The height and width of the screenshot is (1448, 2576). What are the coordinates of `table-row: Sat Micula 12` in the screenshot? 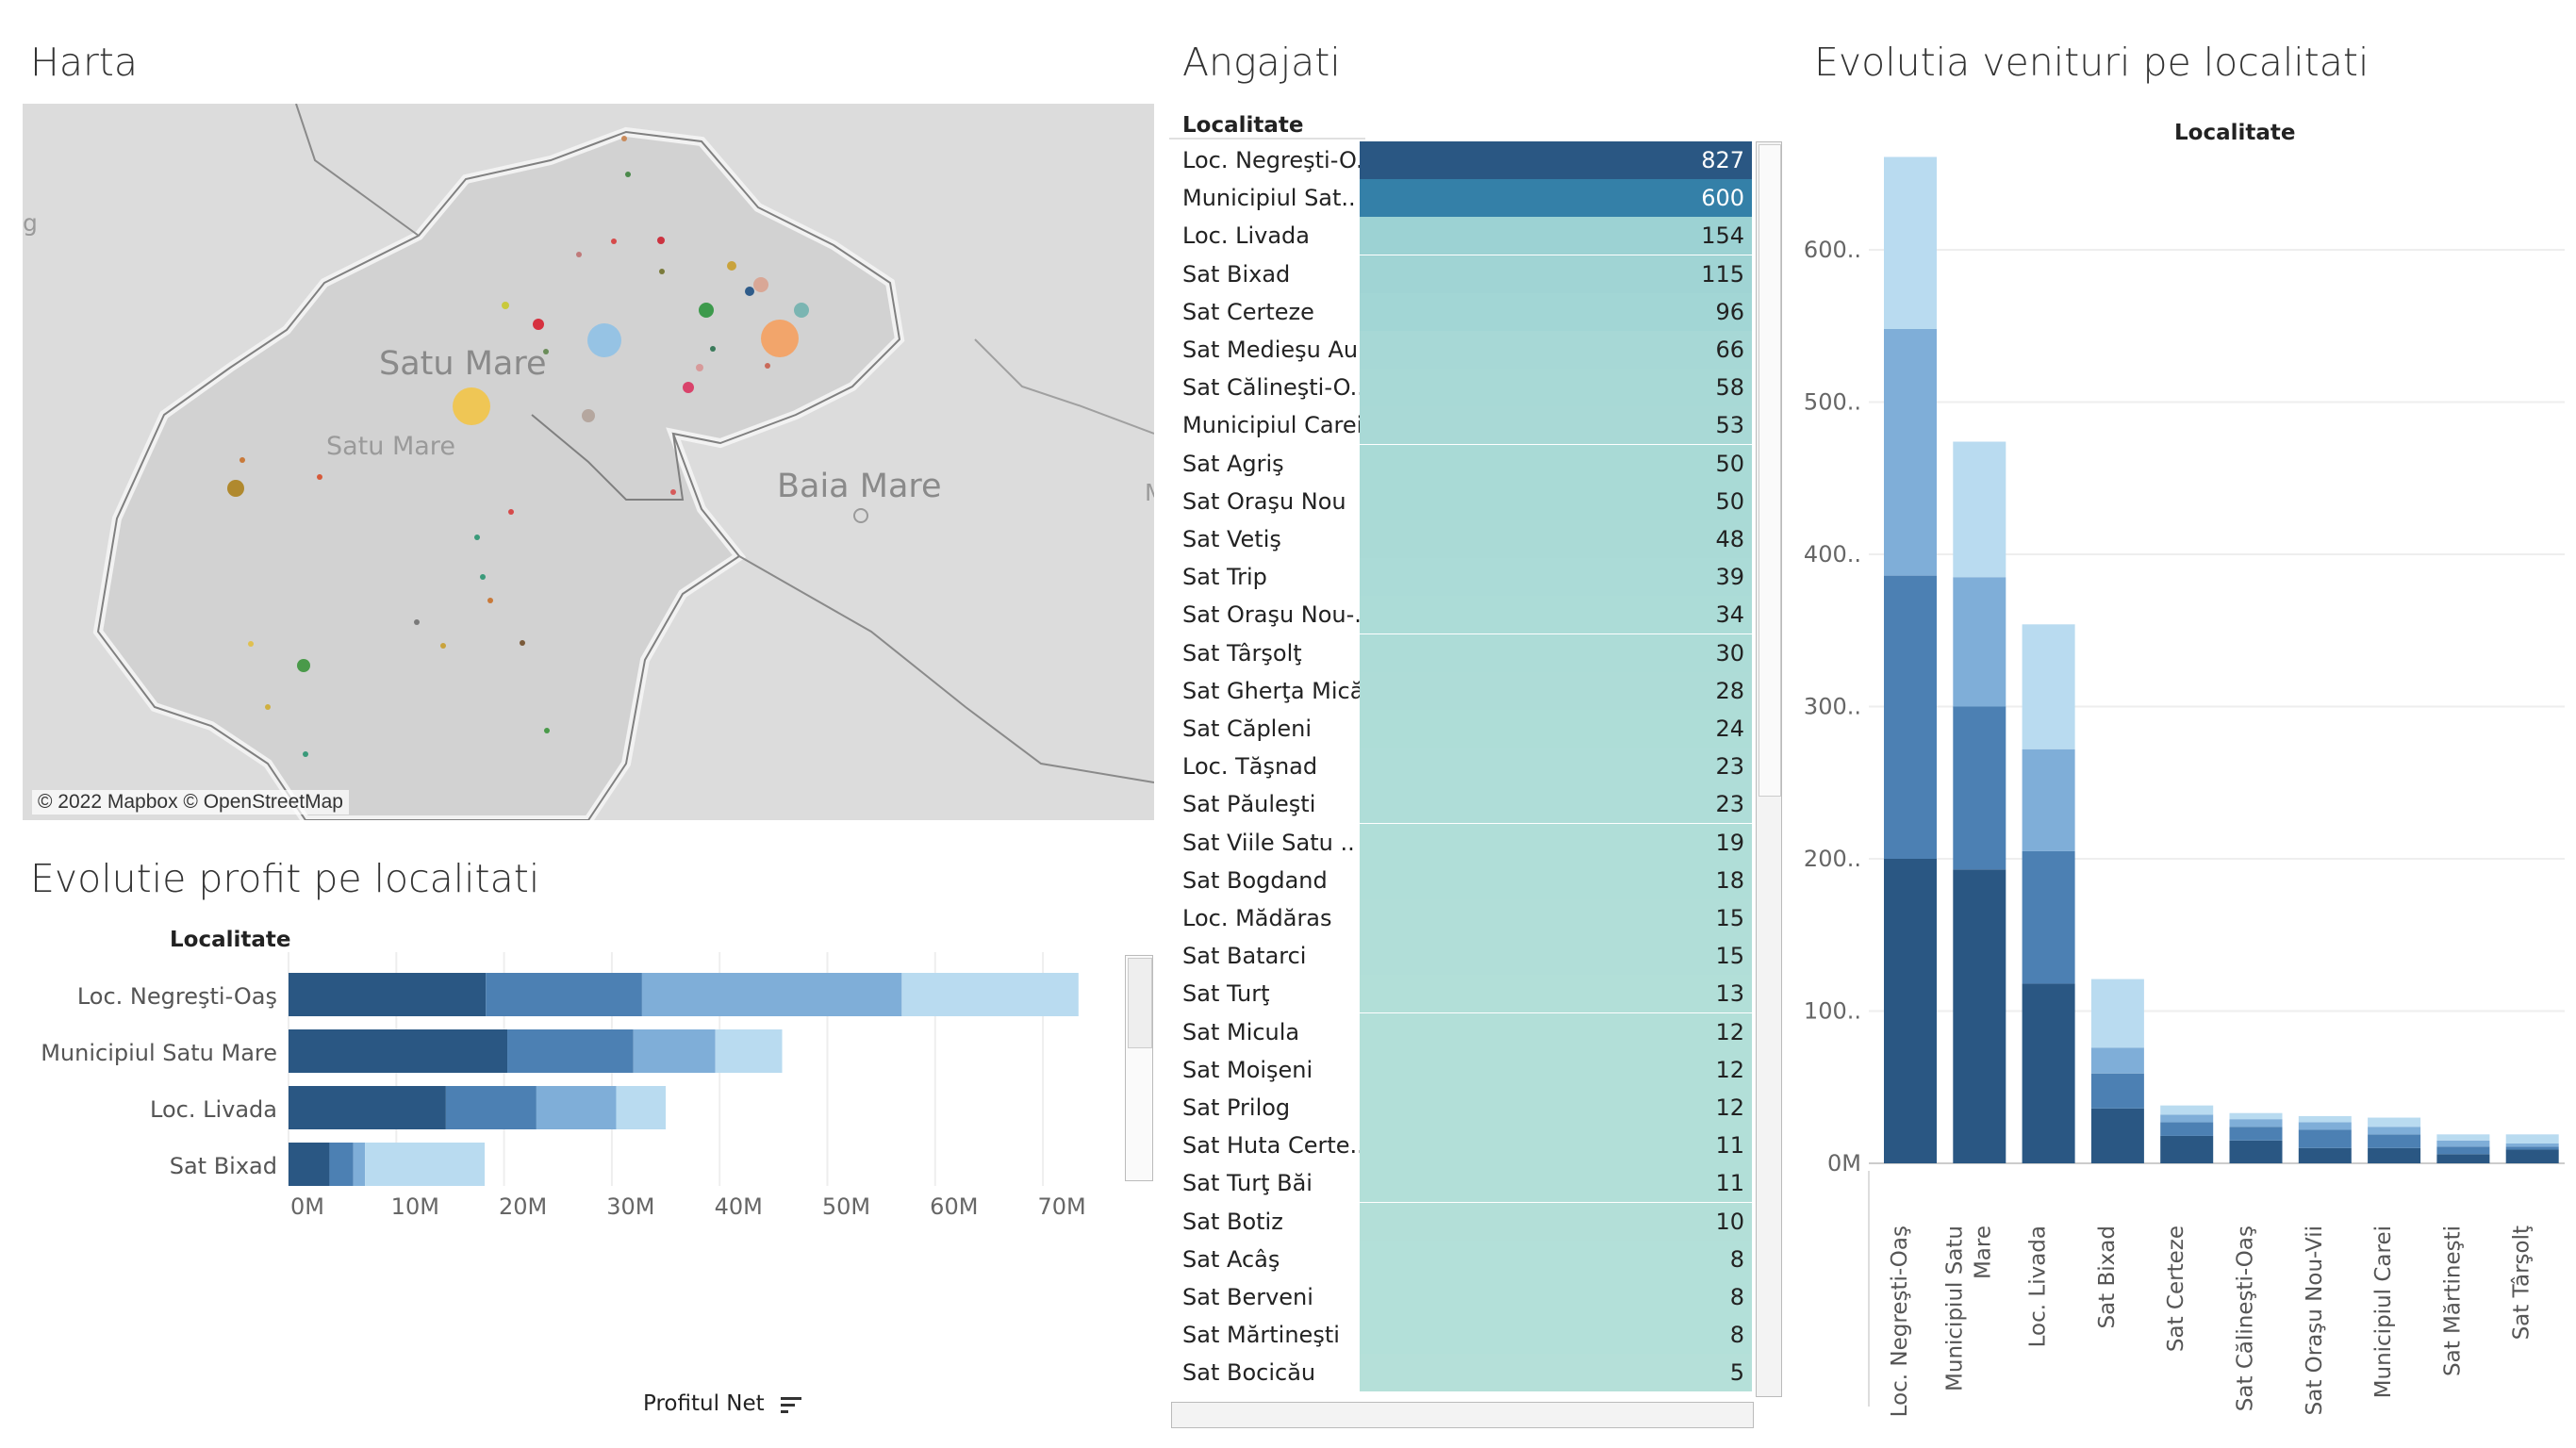 It's located at (1461, 1031).